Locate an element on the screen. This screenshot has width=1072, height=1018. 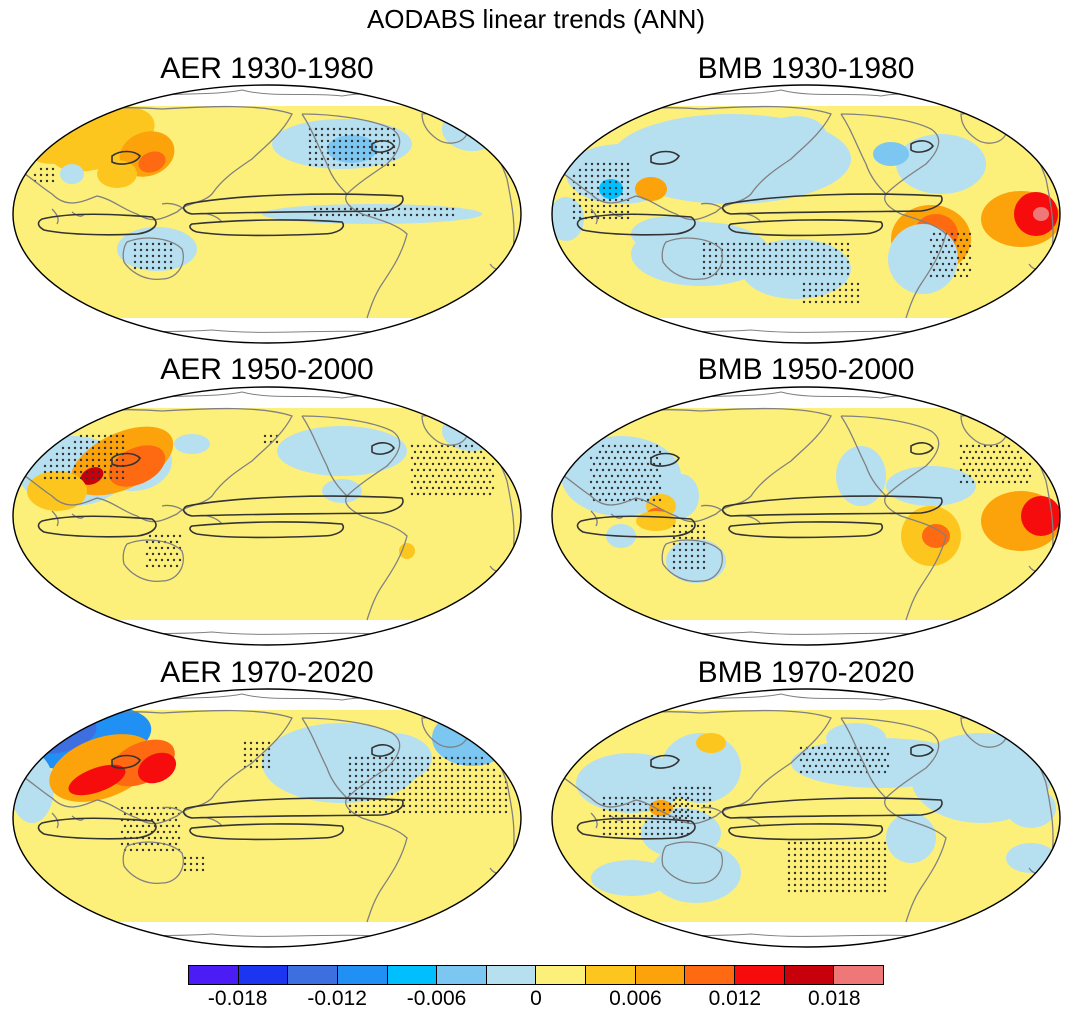
trend-patch is located at coordinates (1041, 214).